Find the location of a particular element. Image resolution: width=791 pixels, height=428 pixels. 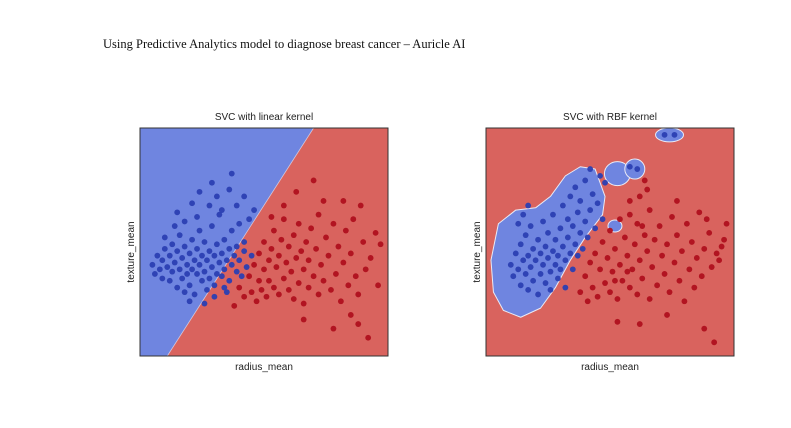

chart-title: SVC with linear kernel is located at coordinates (264, 117).